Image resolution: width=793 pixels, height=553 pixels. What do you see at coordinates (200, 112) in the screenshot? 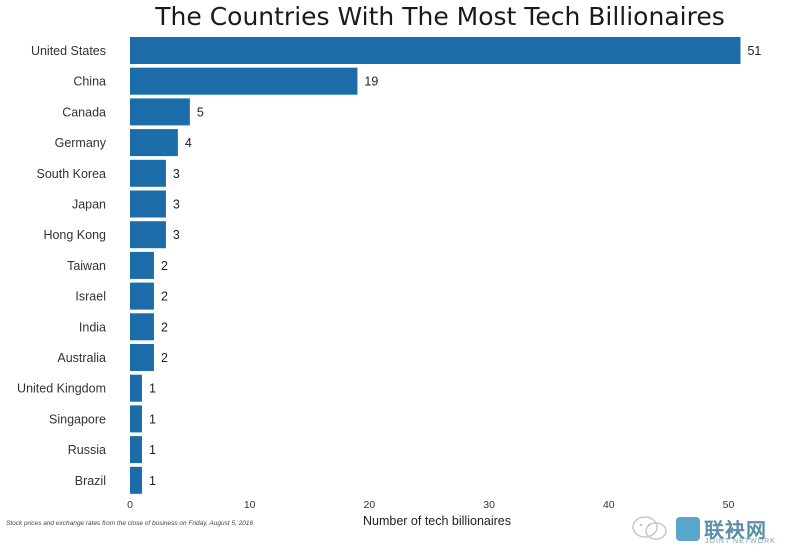
I see `value-label-canada: 5` at bounding box center [200, 112].